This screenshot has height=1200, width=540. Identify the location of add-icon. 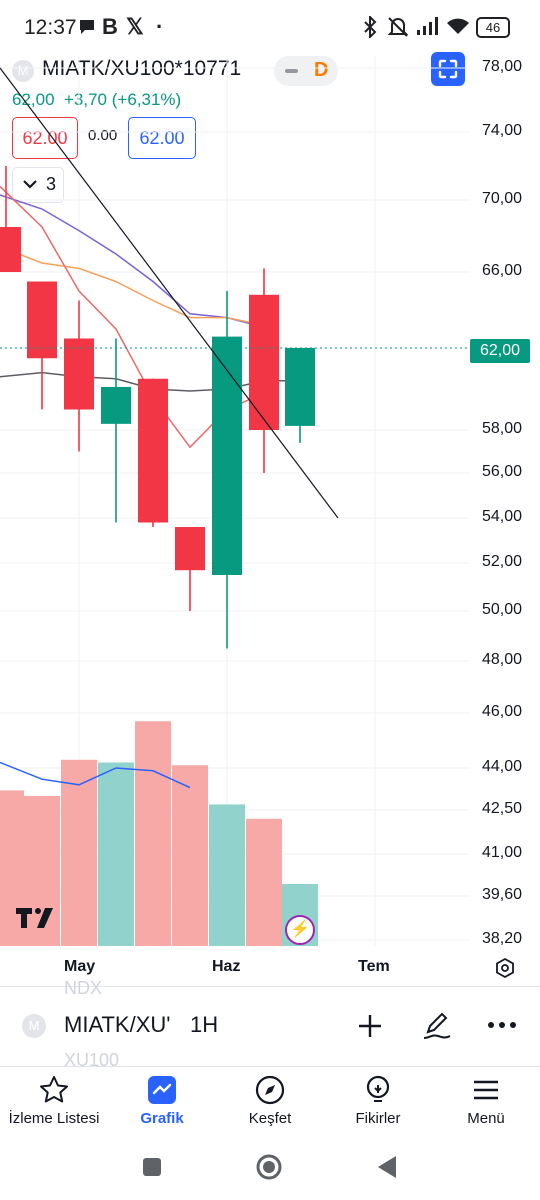
(370, 1026).